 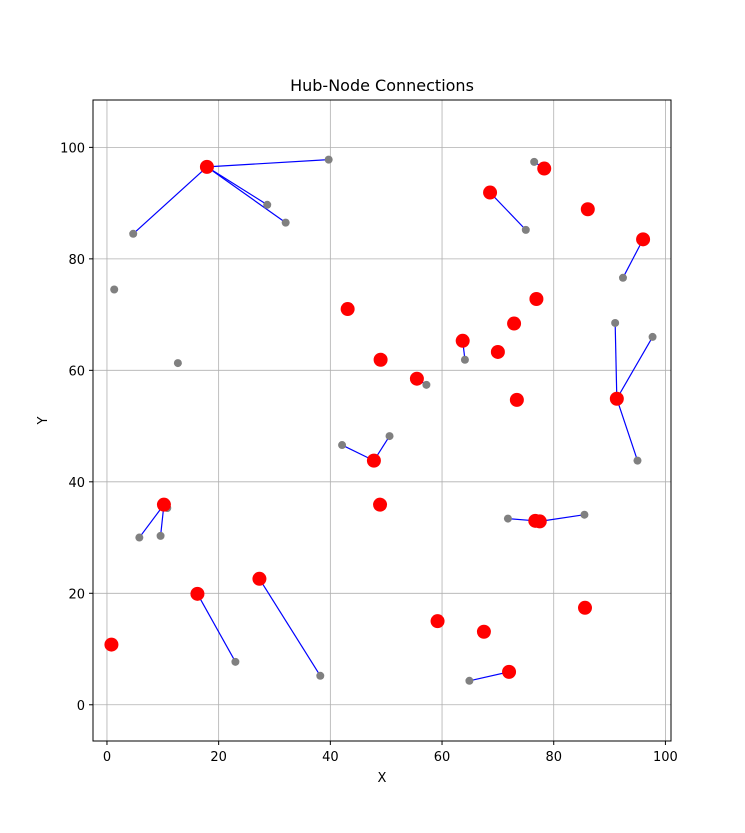 What do you see at coordinates (76, 371) in the screenshot?
I see `y-tick-label: 60` at bounding box center [76, 371].